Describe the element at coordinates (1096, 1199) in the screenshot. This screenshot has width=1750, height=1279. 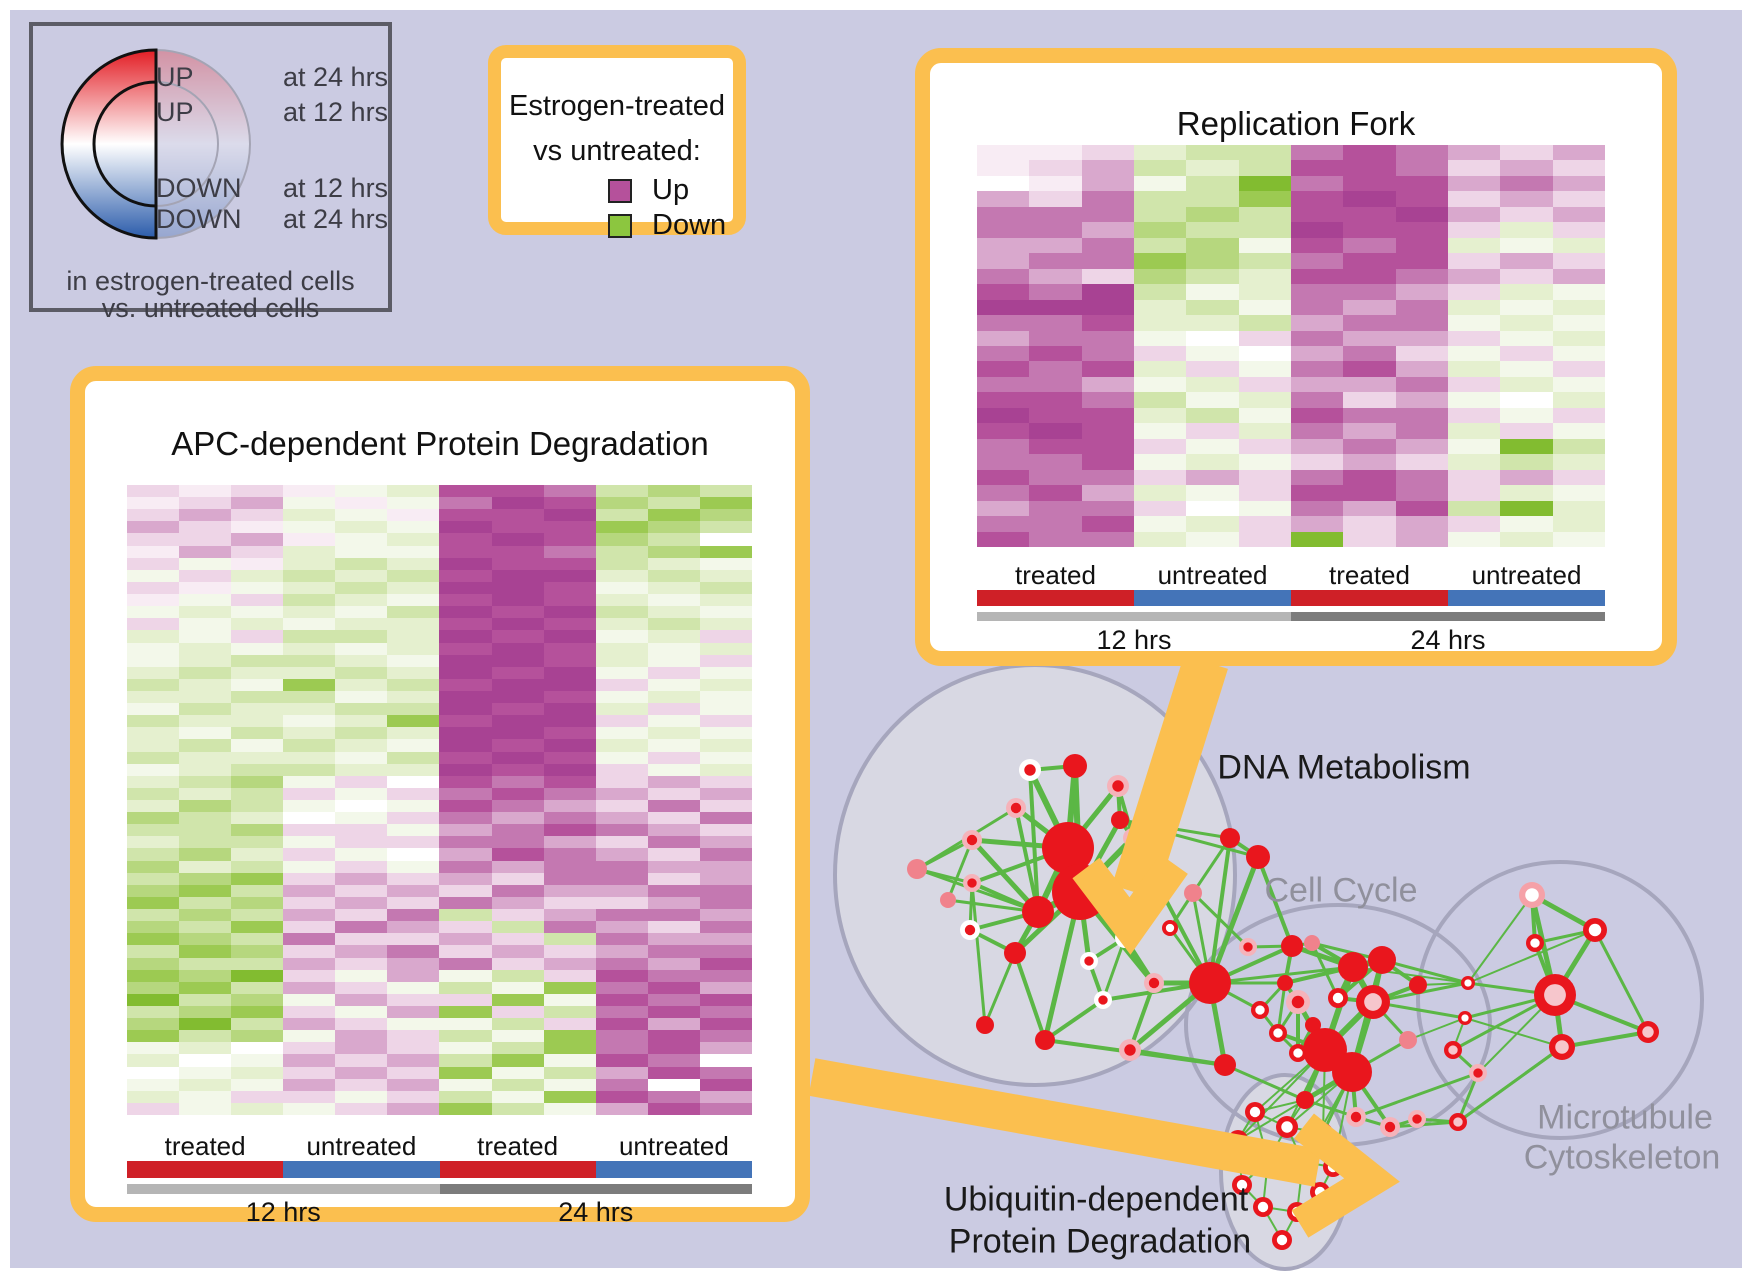
I see `cluster-label-ubiquitin-line1: Ubiquitin-dependent` at that location.